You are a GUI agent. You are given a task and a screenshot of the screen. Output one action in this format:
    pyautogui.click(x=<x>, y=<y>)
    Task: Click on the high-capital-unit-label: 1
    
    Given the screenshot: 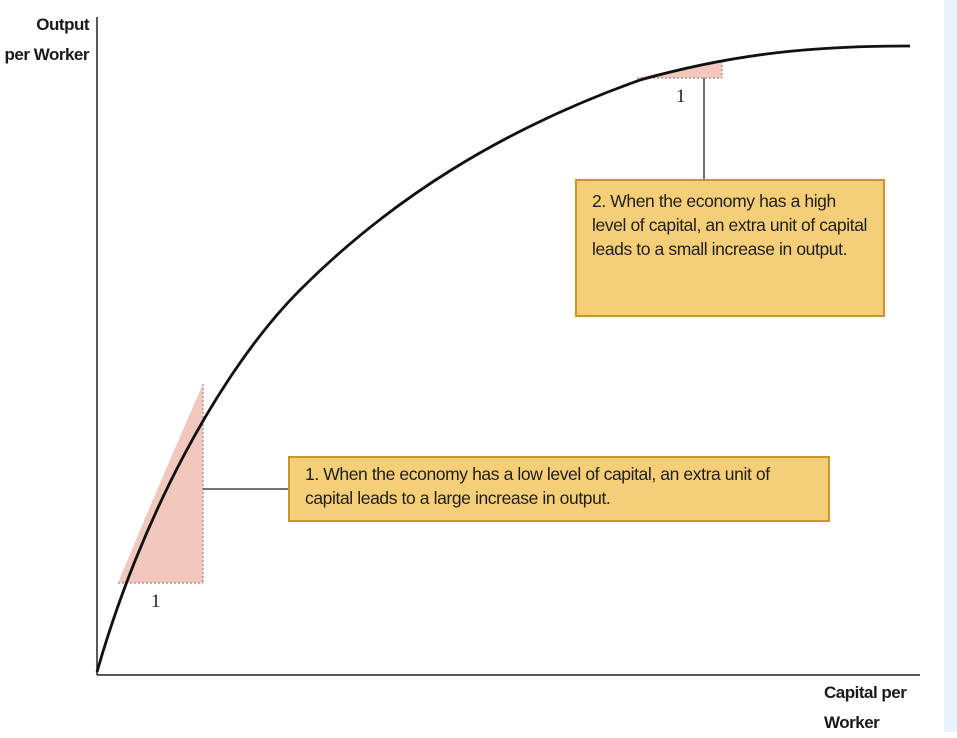 What is the action you would take?
    pyautogui.click(x=681, y=96)
    